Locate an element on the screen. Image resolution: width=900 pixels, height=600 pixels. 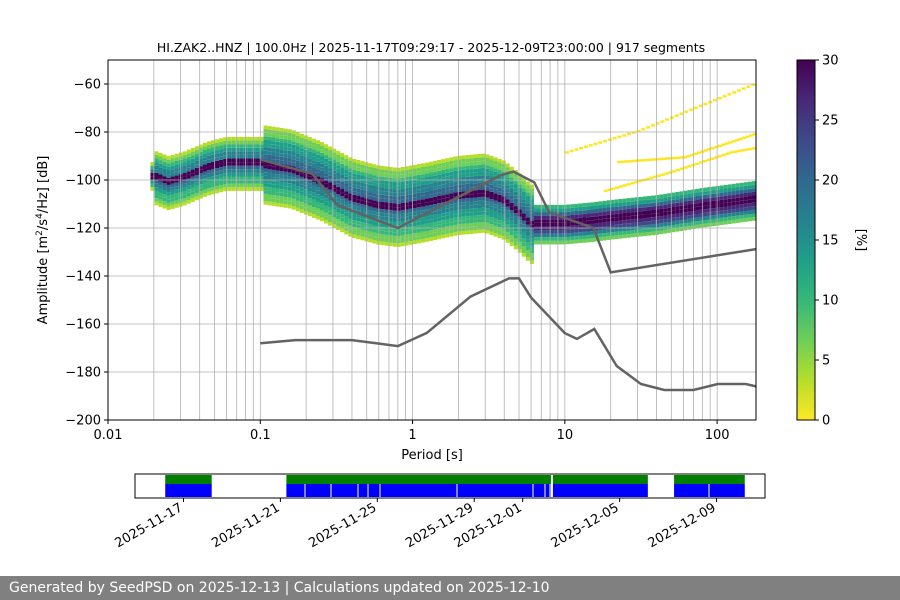
x-axis-label: Period [s] is located at coordinates (432, 455).